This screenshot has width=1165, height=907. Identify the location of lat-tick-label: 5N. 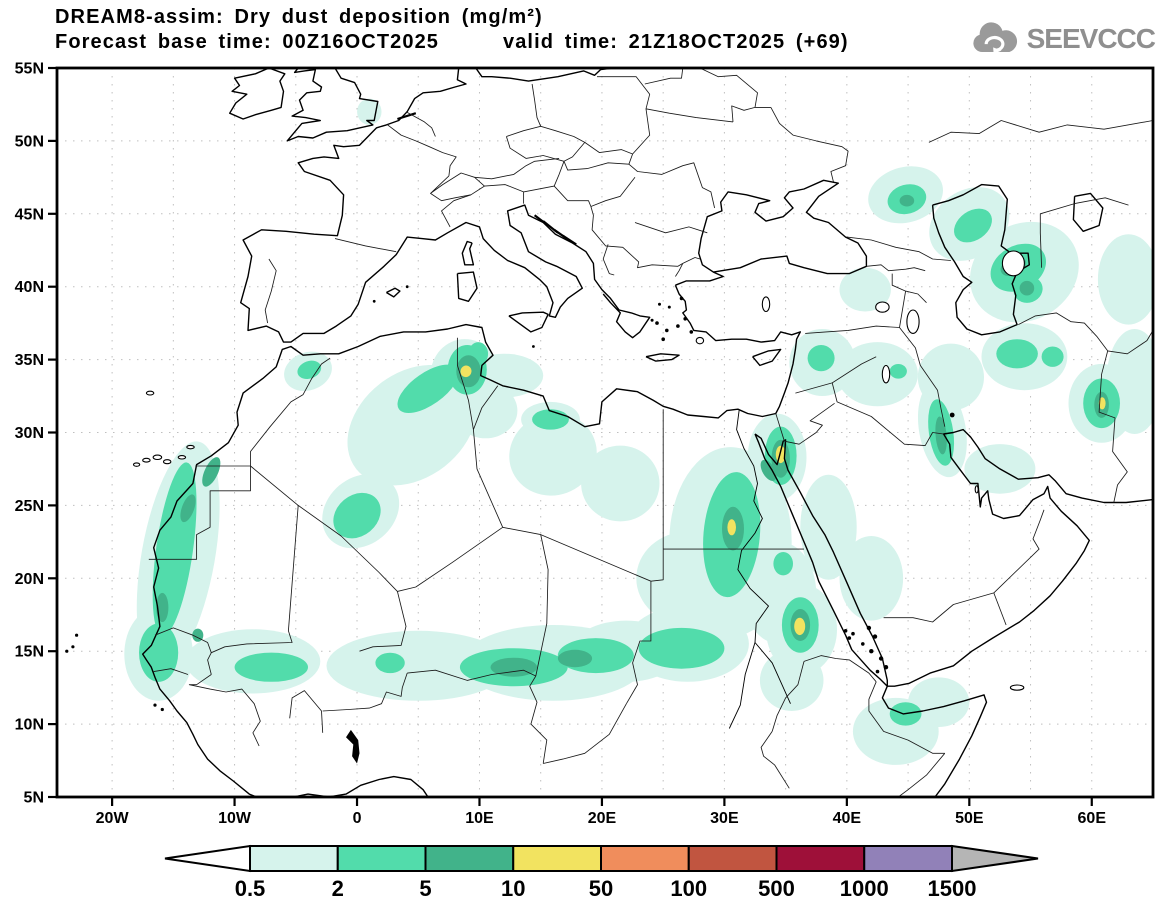
(34, 798).